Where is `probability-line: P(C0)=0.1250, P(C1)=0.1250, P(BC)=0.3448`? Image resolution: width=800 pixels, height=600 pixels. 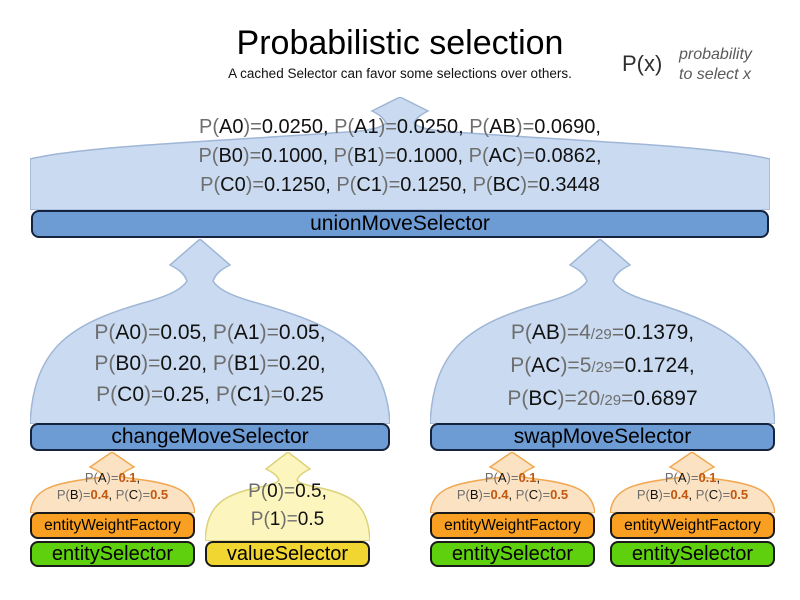 probability-line: P(C0)=0.1250, P(C1)=0.1250, P(BC)=0.3448 is located at coordinates (400, 185).